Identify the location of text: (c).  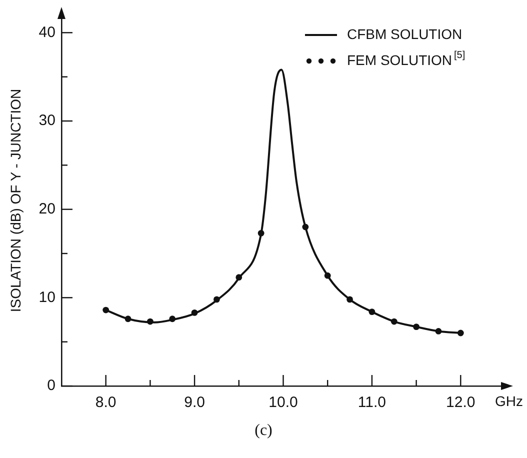
(264, 431).